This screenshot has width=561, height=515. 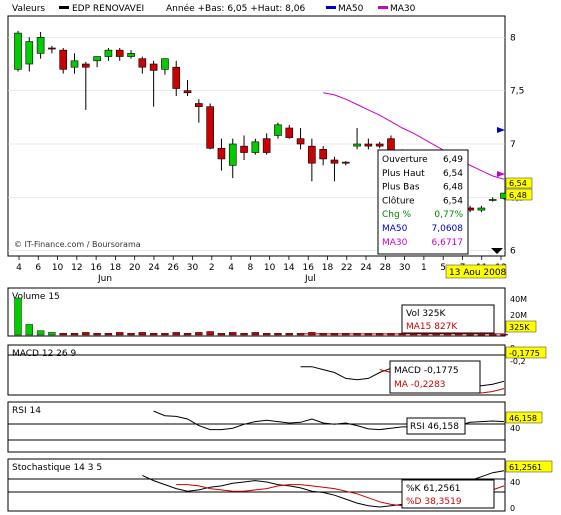 What do you see at coordinates (448, 229) in the screenshot?
I see `tooltip-row-value: 7,0608` at bounding box center [448, 229].